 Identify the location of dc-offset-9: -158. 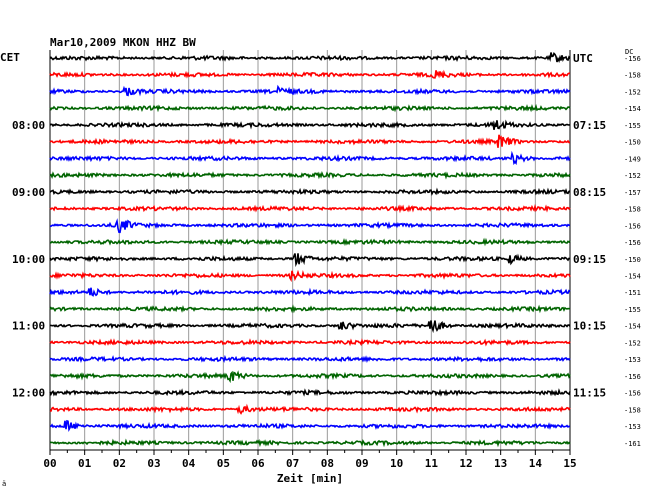
(632, 210).